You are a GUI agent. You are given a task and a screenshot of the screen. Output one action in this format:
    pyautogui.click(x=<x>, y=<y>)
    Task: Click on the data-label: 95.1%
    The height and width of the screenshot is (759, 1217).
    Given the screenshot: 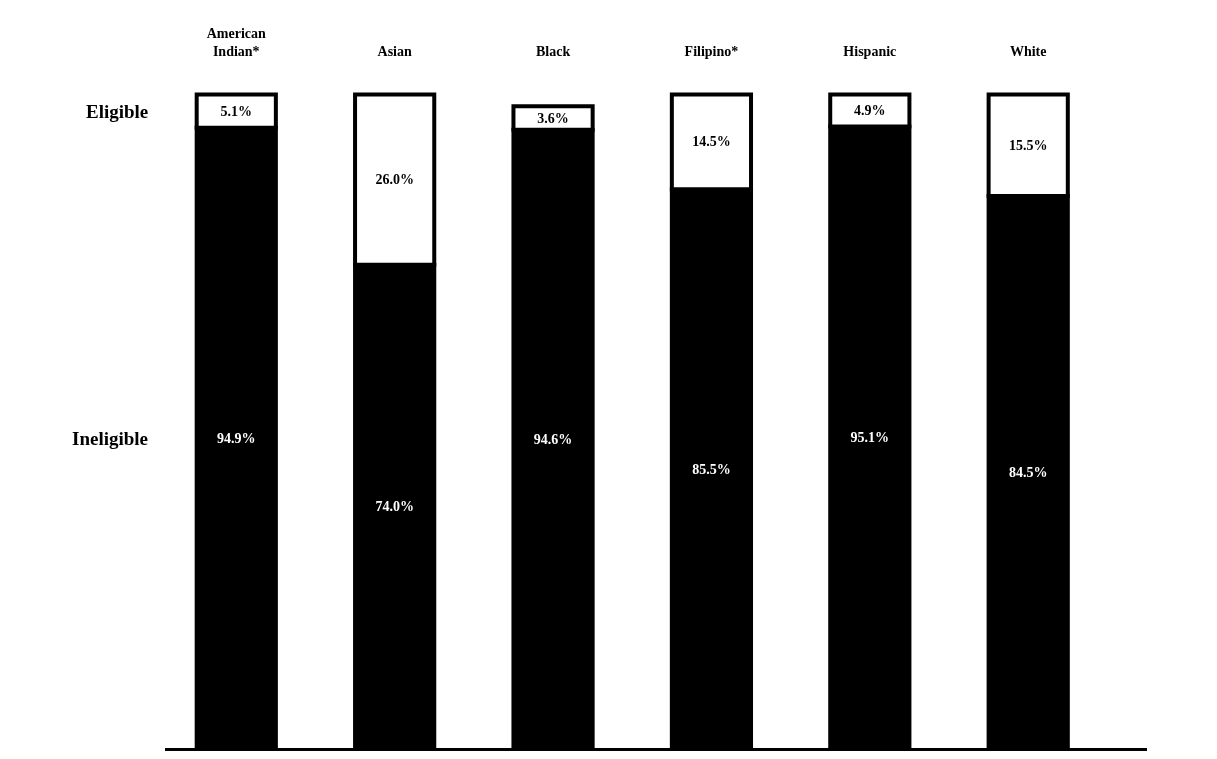 What is the action you would take?
    pyautogui.click(x=870, y=438)
    